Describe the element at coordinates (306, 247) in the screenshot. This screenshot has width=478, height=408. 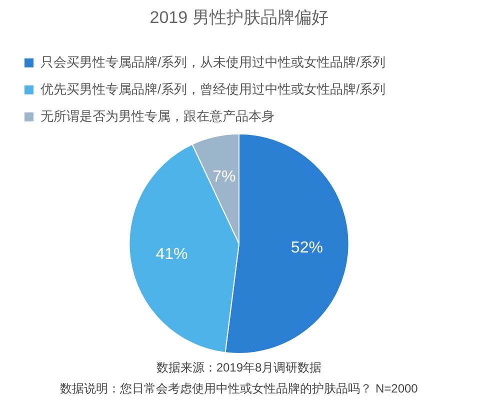
I see `data-label: 52%` at that location.